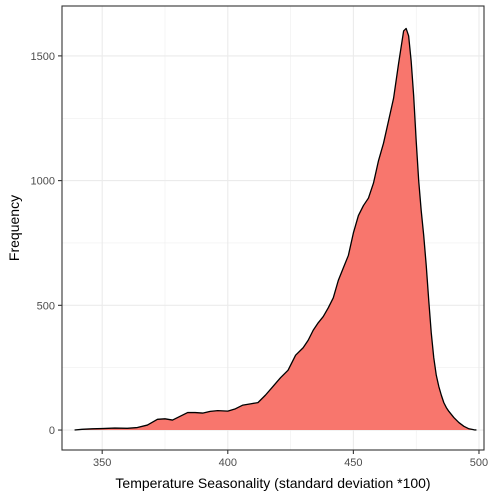 The width and height of the screenshot is (500, 500). What do you see at coordinates (102, 463) in the screenshot?
I see `x-tick-label: 350` at bounding box center [102, 463].